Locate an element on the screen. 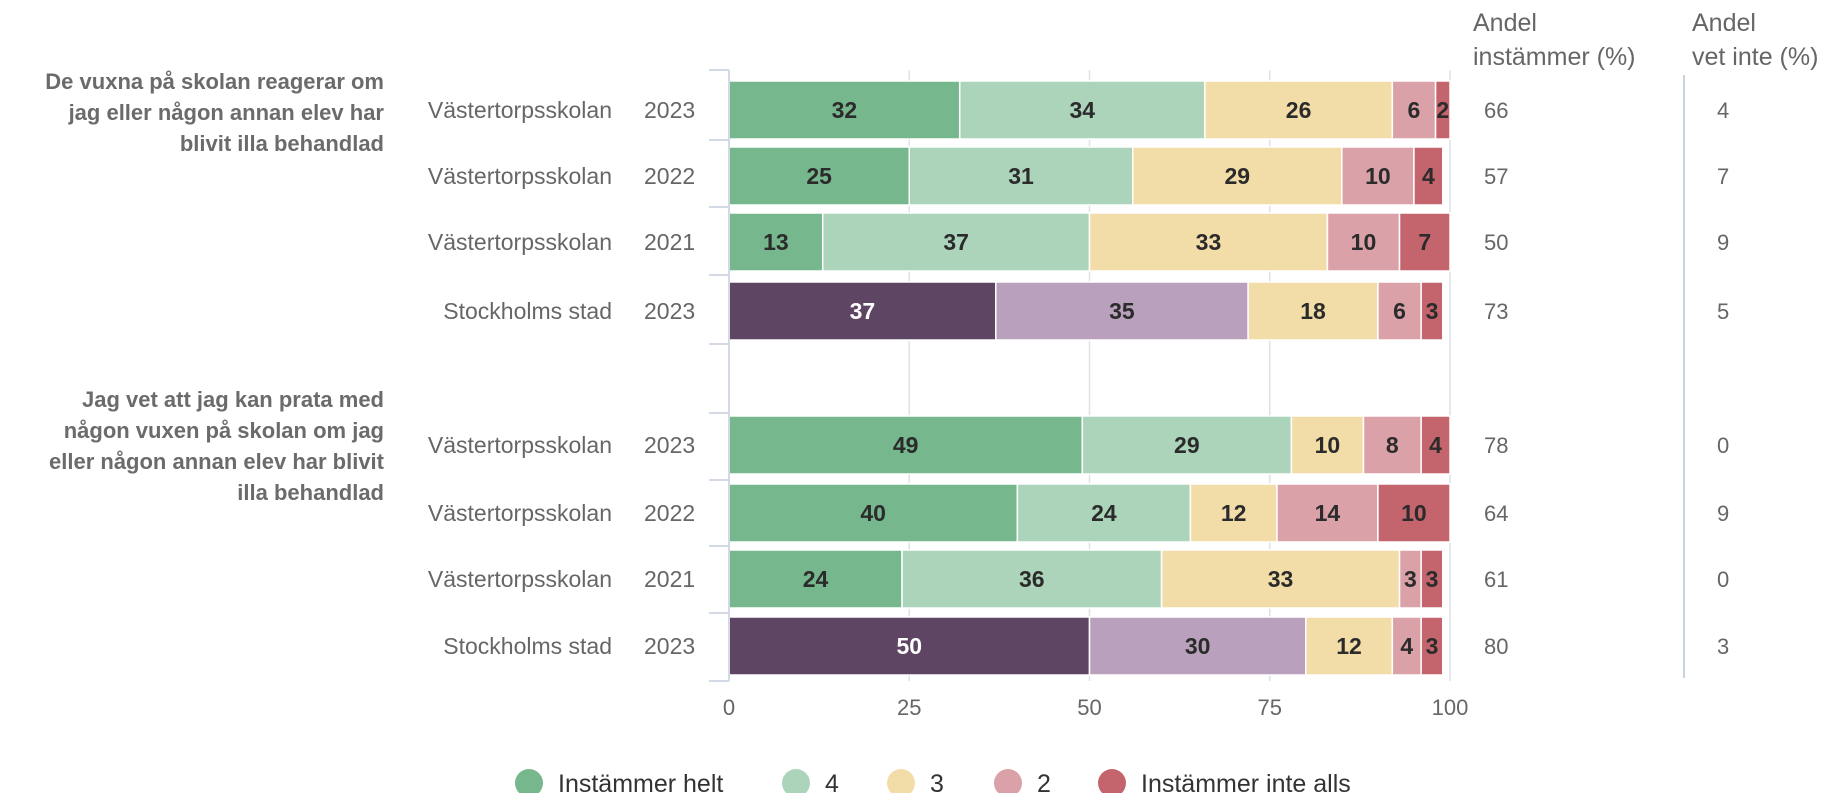 Image resolution: width=1840 pixels, height=793 pixels. bar-segment-label: 26 is located at coordinates (1299, 110).